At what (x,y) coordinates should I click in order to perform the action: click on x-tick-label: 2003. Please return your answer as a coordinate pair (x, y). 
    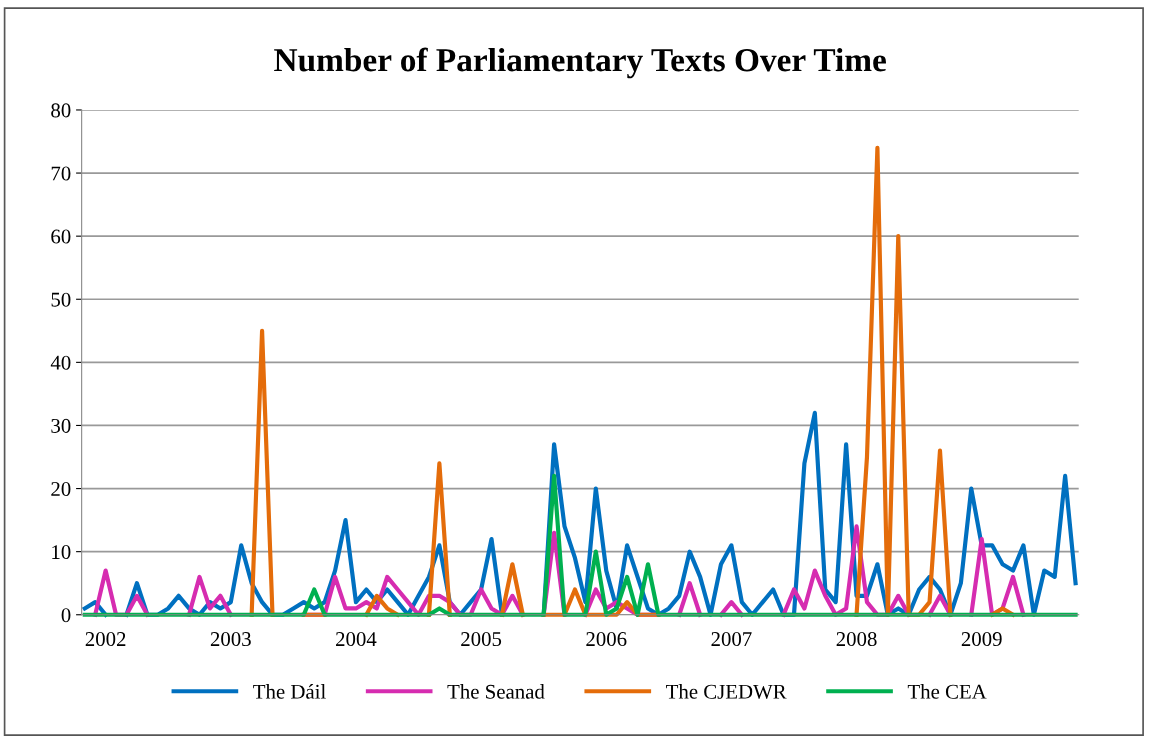
    Looking at the image, I should click on (230, 639).